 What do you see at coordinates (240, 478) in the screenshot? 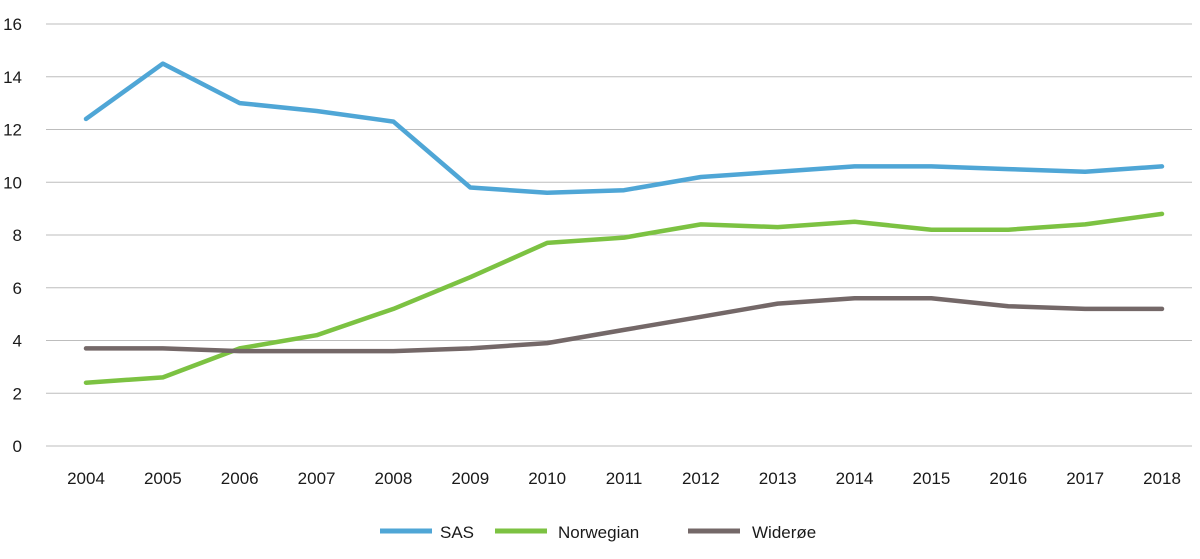
I see `x-tick-label: 2006` at bounding box center [240, 478].